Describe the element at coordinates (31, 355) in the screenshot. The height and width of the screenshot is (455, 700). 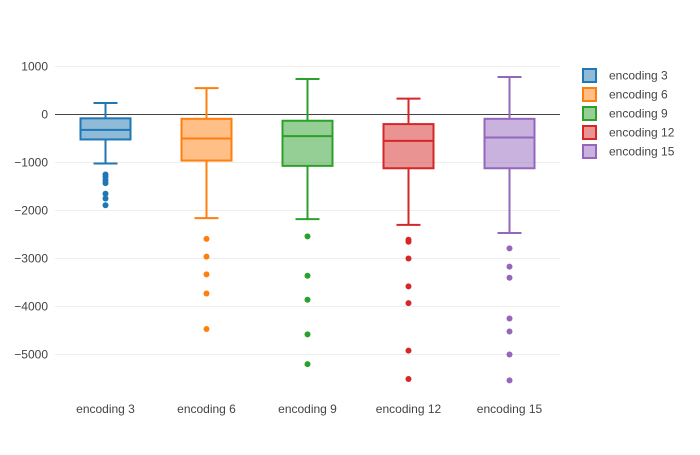
I see `y-tick-label: −5000` at that location.